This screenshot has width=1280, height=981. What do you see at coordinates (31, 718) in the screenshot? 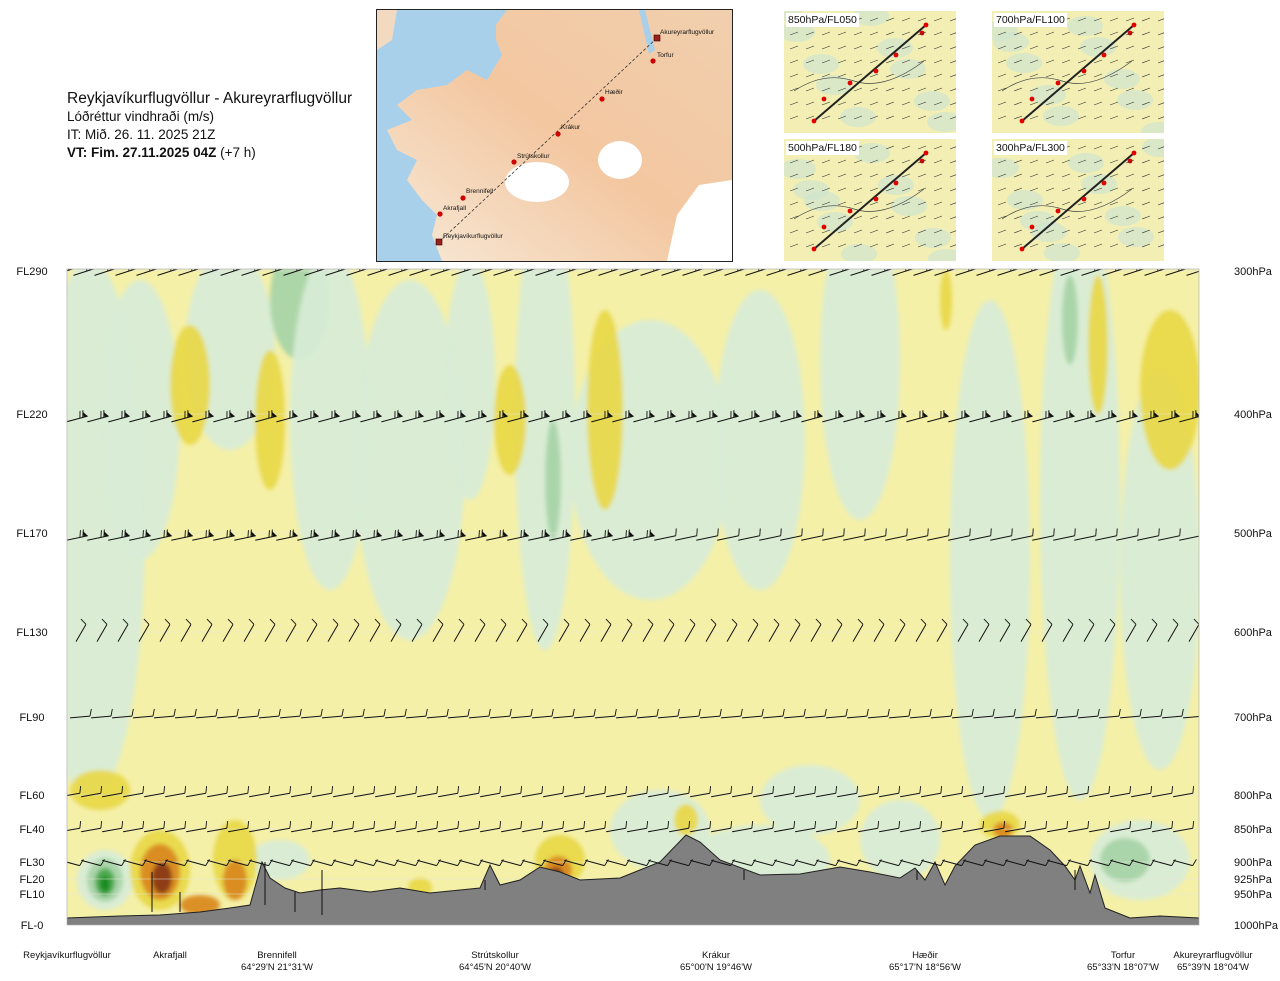
I see `axis-label-left: FL90` at bounding box center [31, 718].